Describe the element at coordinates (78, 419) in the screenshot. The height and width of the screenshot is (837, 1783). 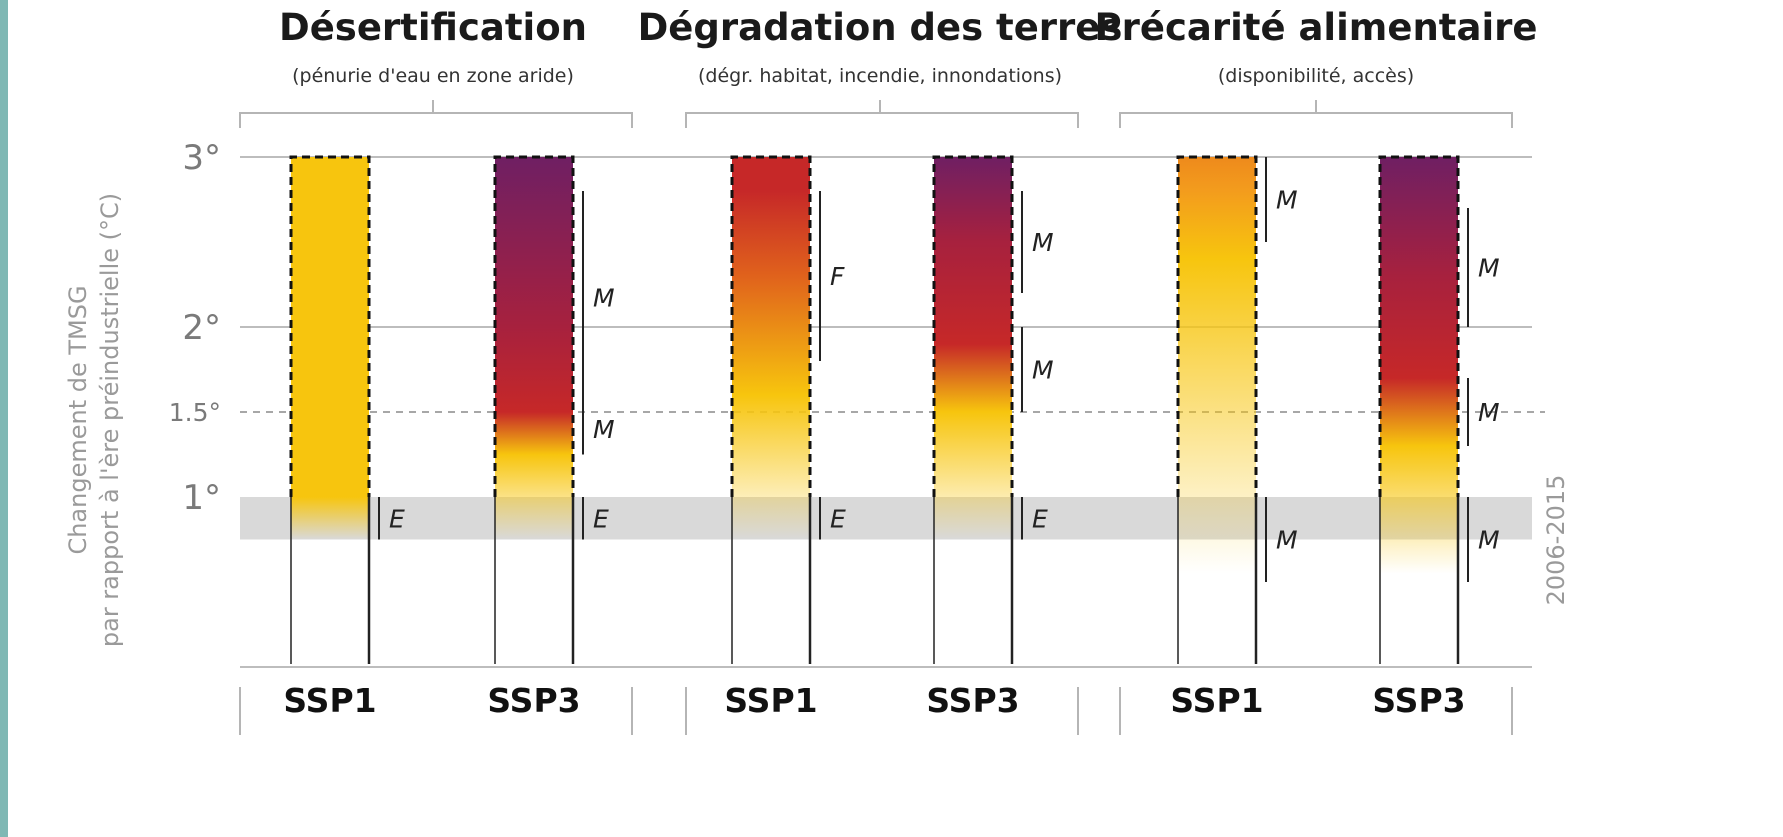
I see `y-axis-title-line: Changement de TMSG` at that location.